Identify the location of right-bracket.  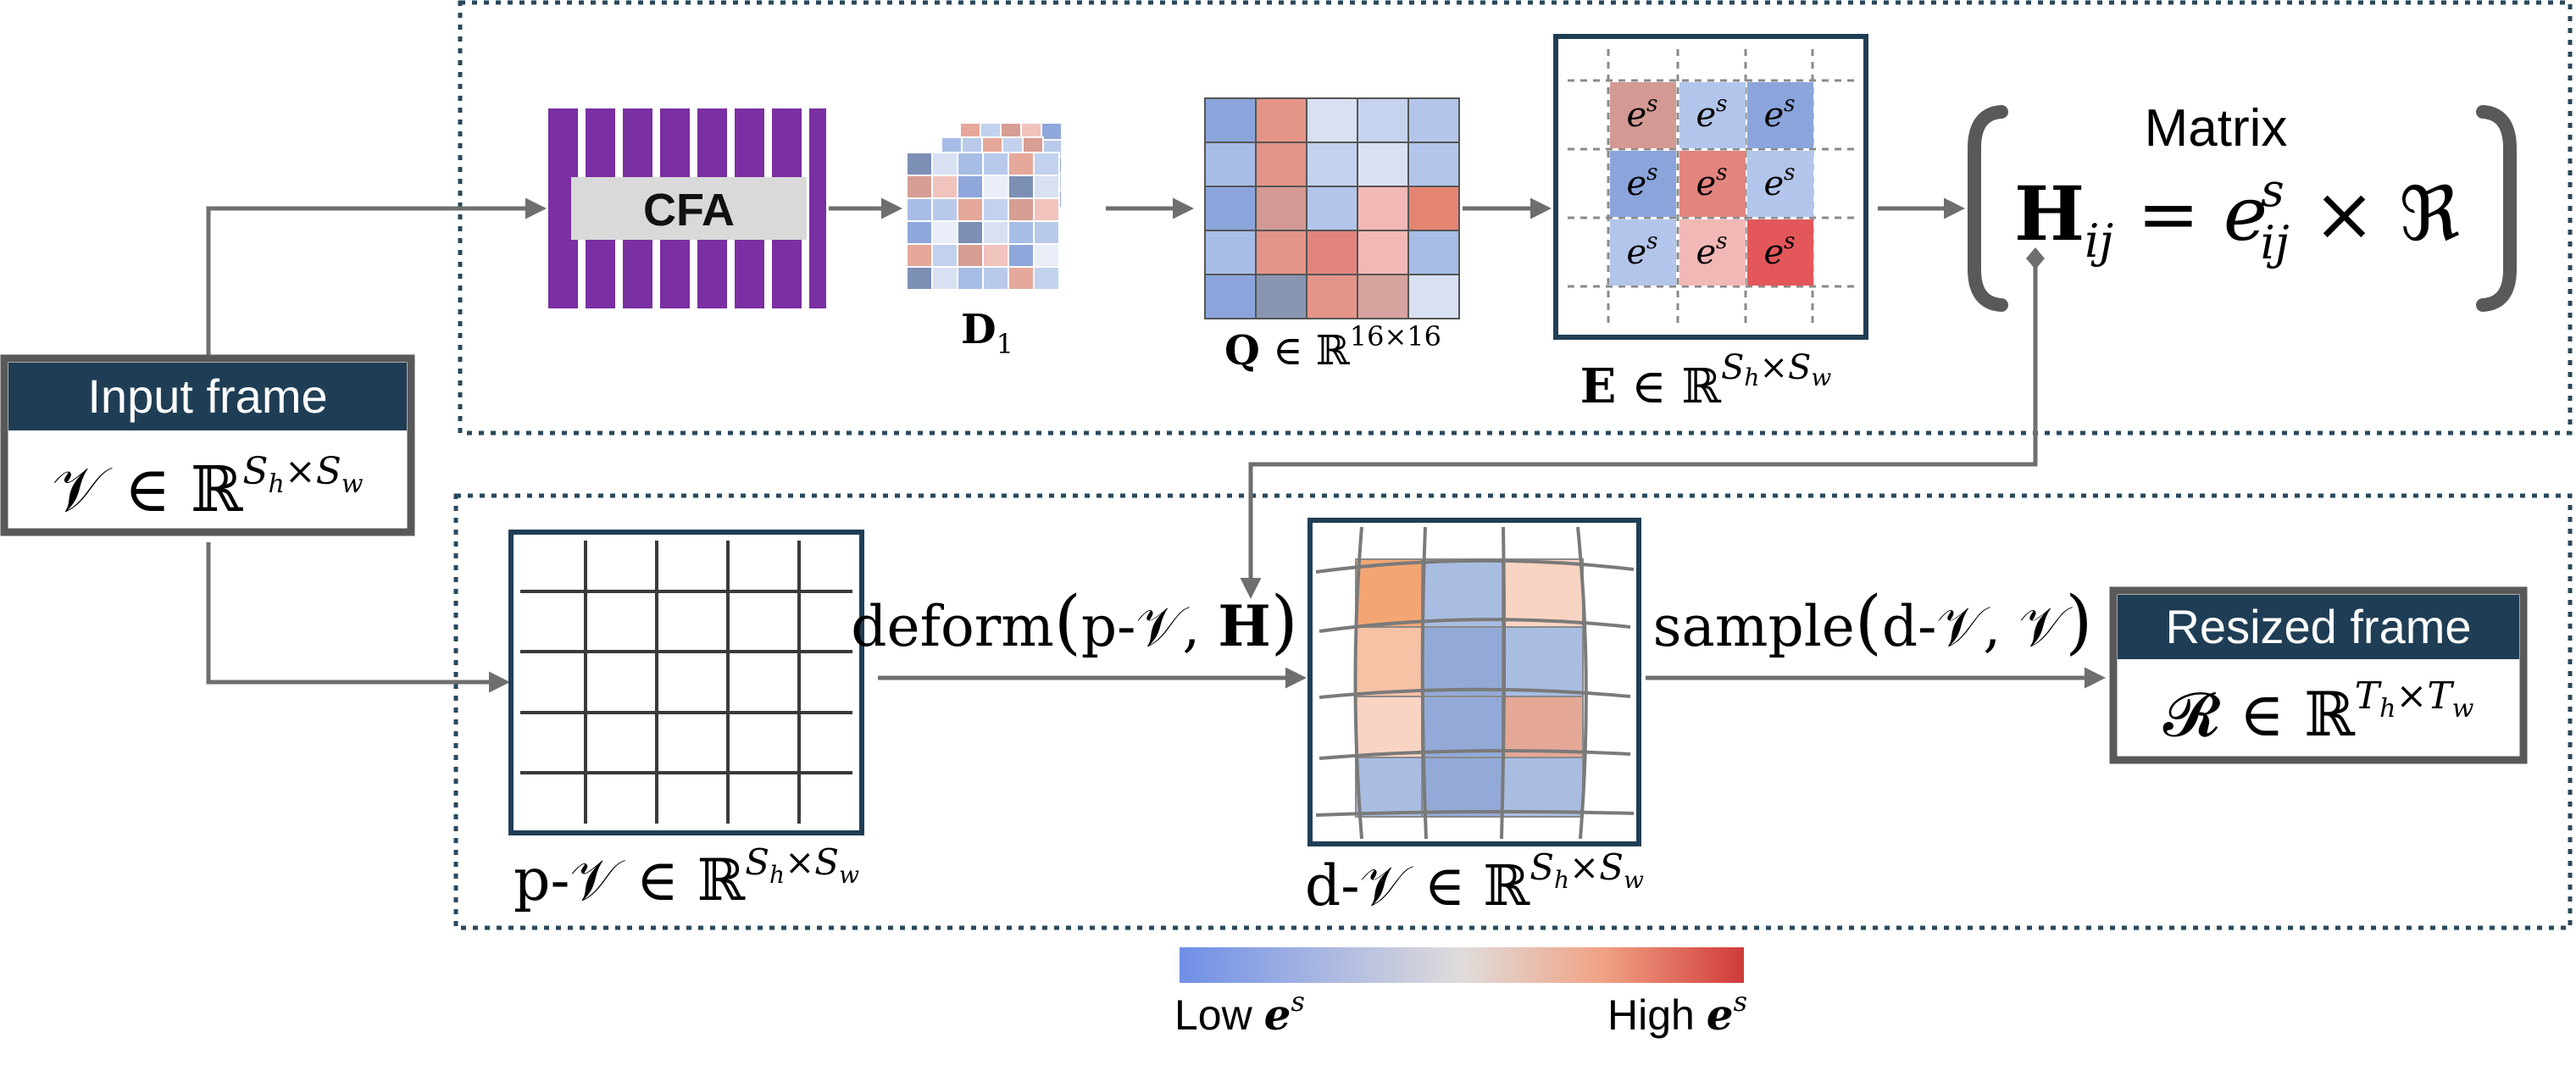
(2496, 208).